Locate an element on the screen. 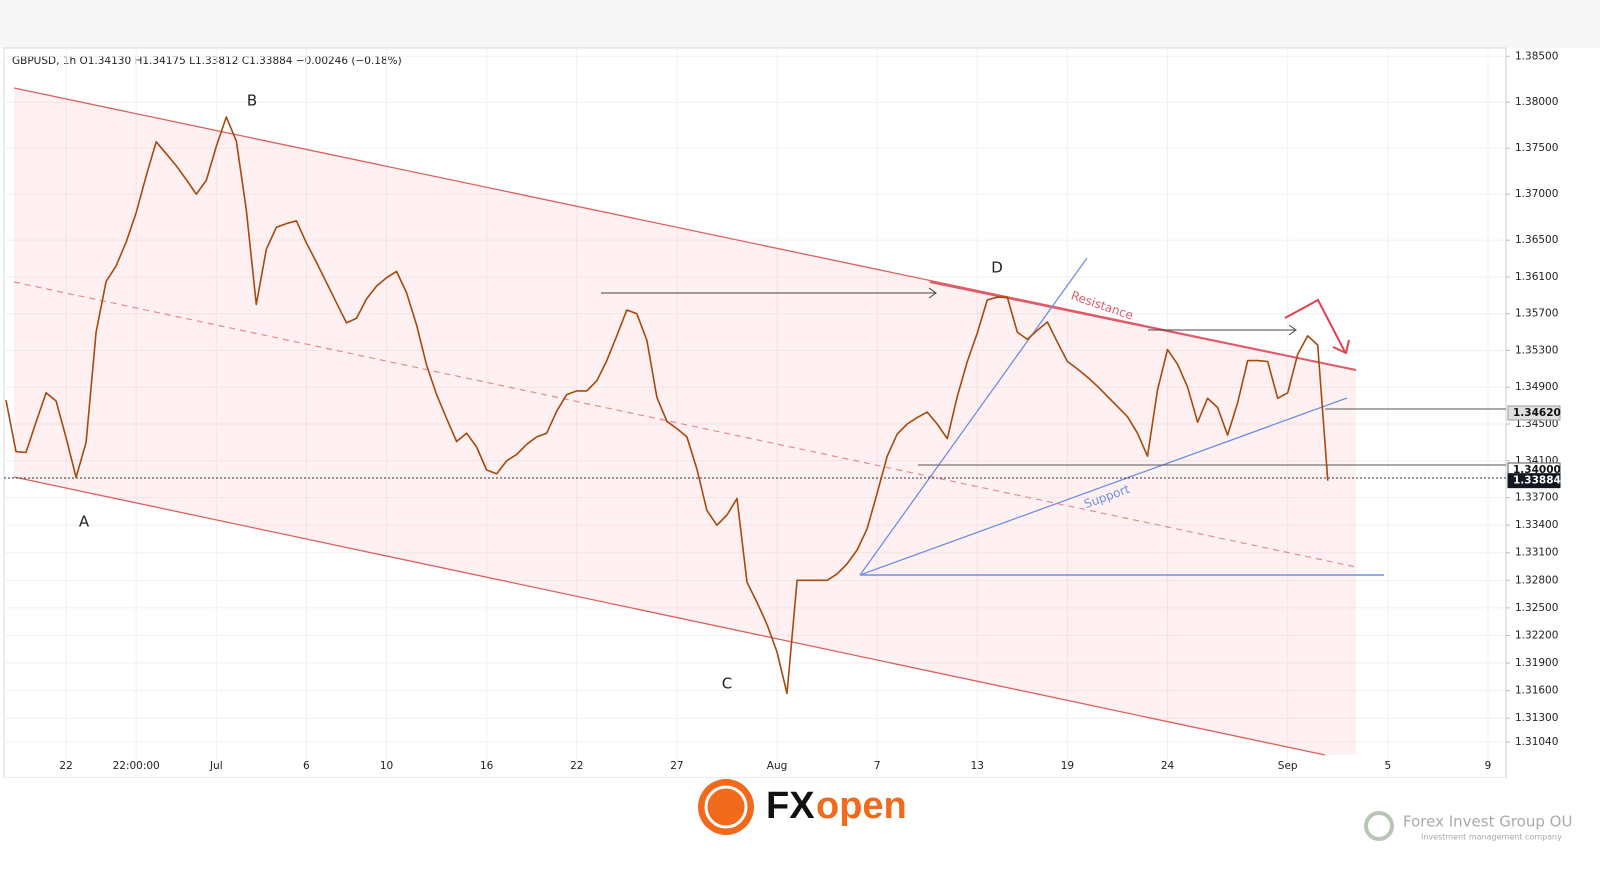 This screenshot has height=883, width=1600. x-tick-label: 6 is located at coordinates (306, 766).